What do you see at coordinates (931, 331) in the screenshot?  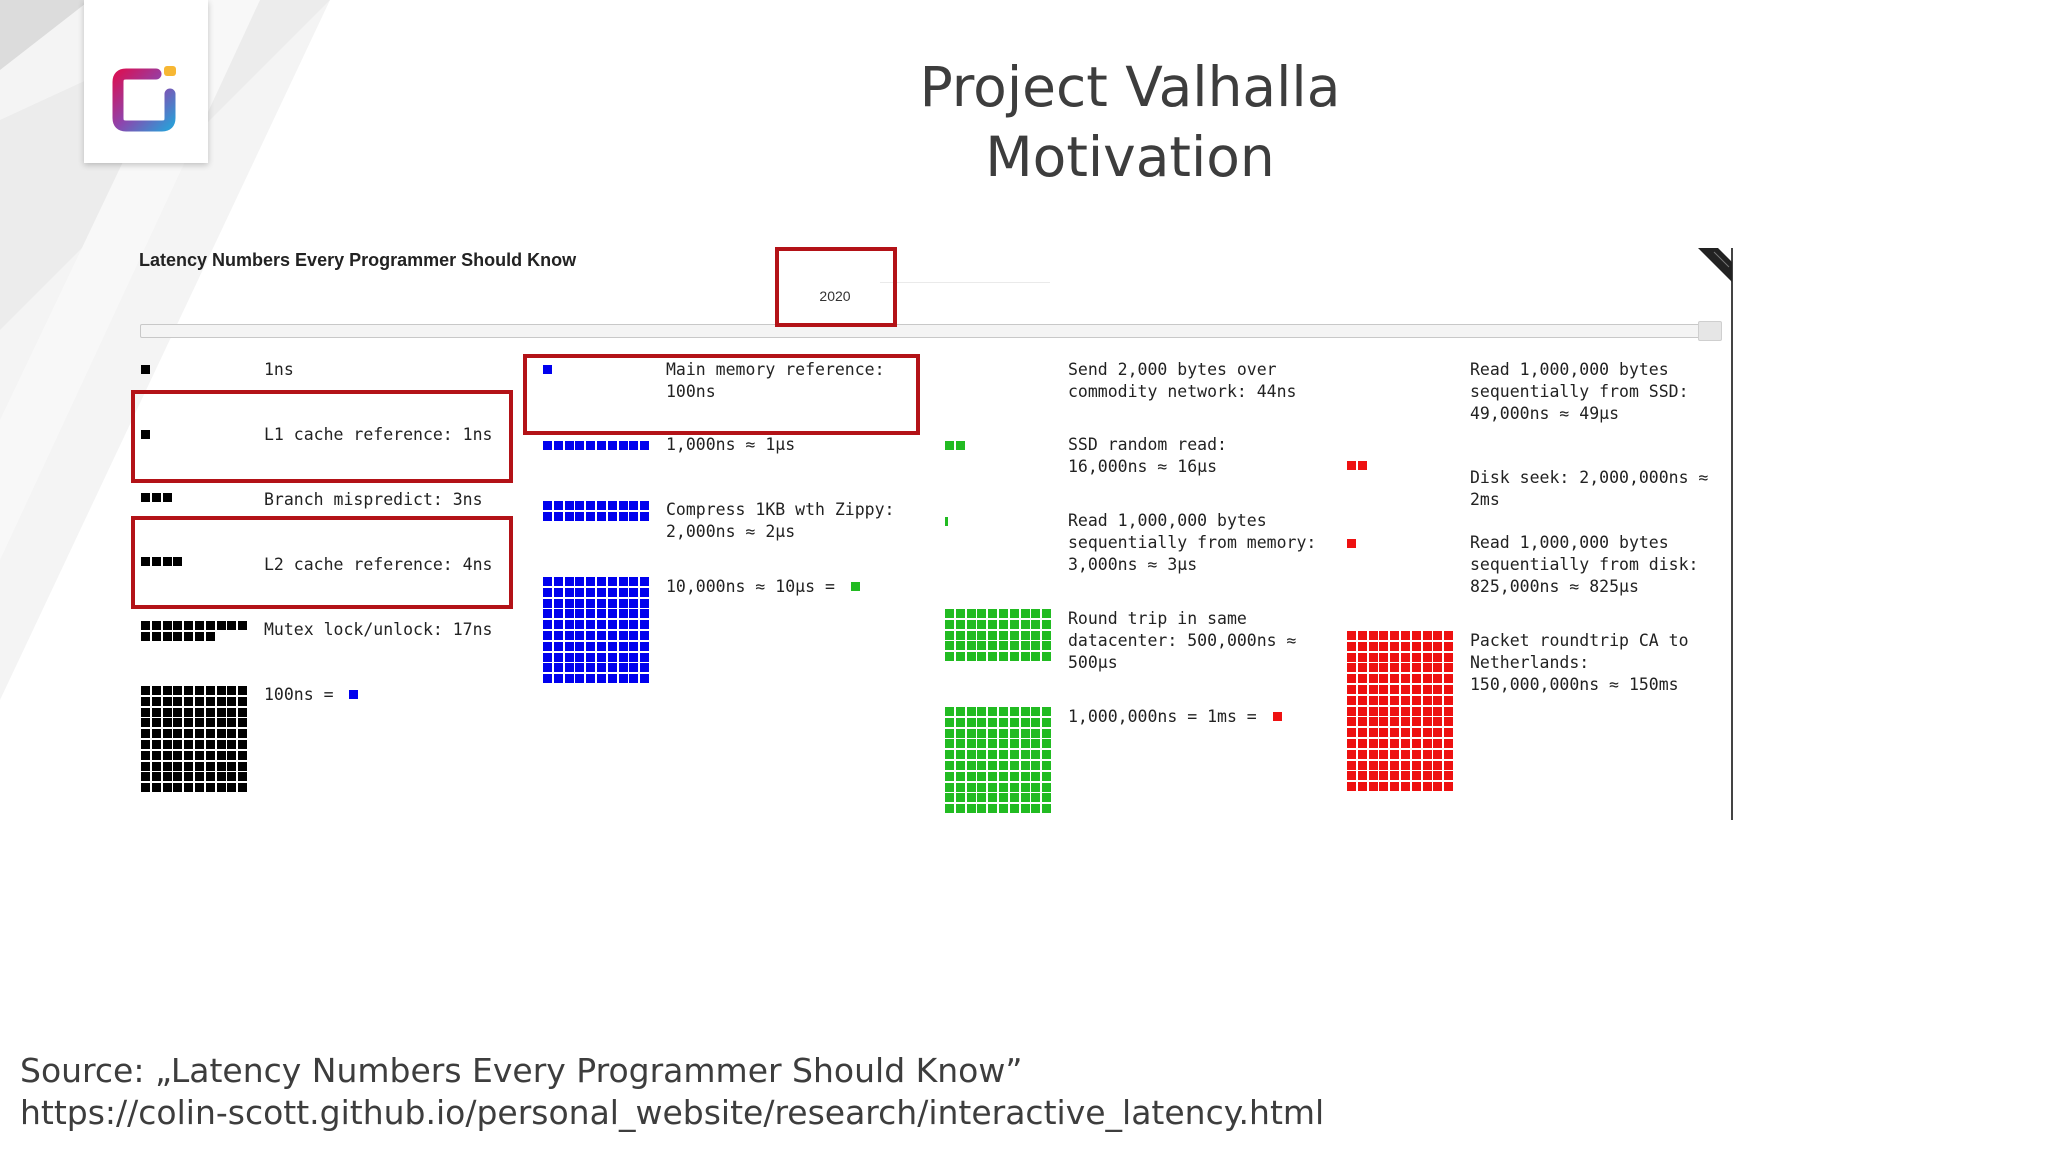 I see `year-slider-track` at bounding box center [931, 331].